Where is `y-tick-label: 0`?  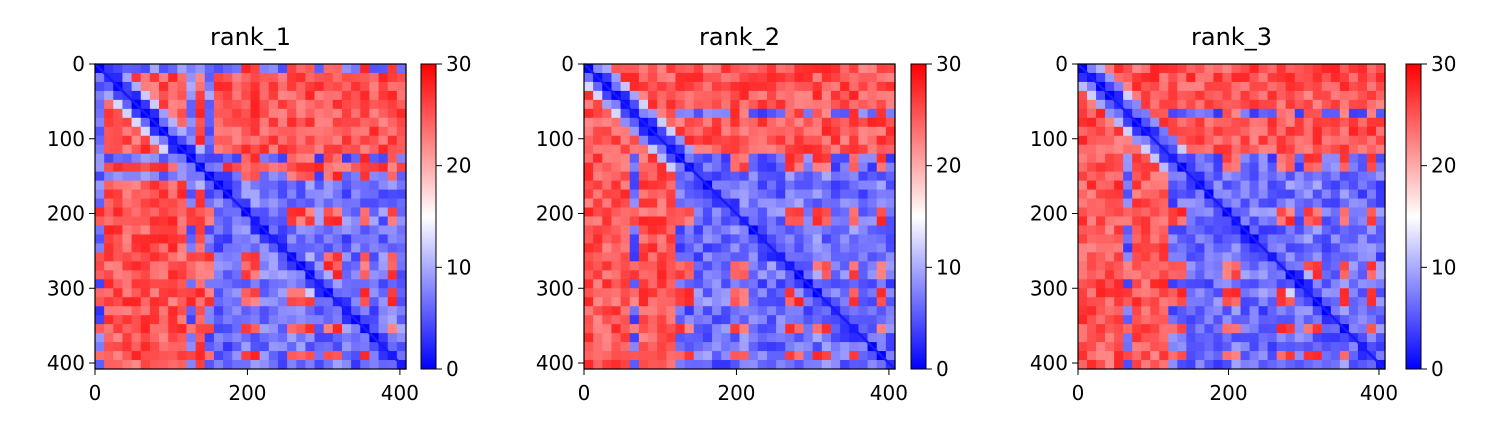 y-tick-label: 0 is located at coordinates (78, 64).